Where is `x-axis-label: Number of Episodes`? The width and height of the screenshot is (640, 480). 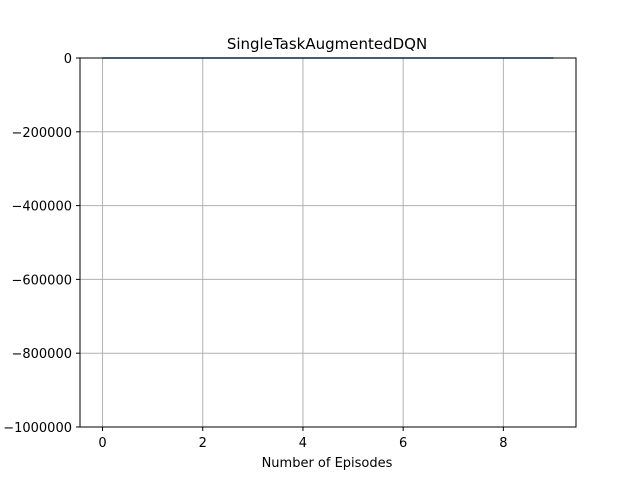 x-axis-label: Number of Episodes is located at coordinates (327, 463).